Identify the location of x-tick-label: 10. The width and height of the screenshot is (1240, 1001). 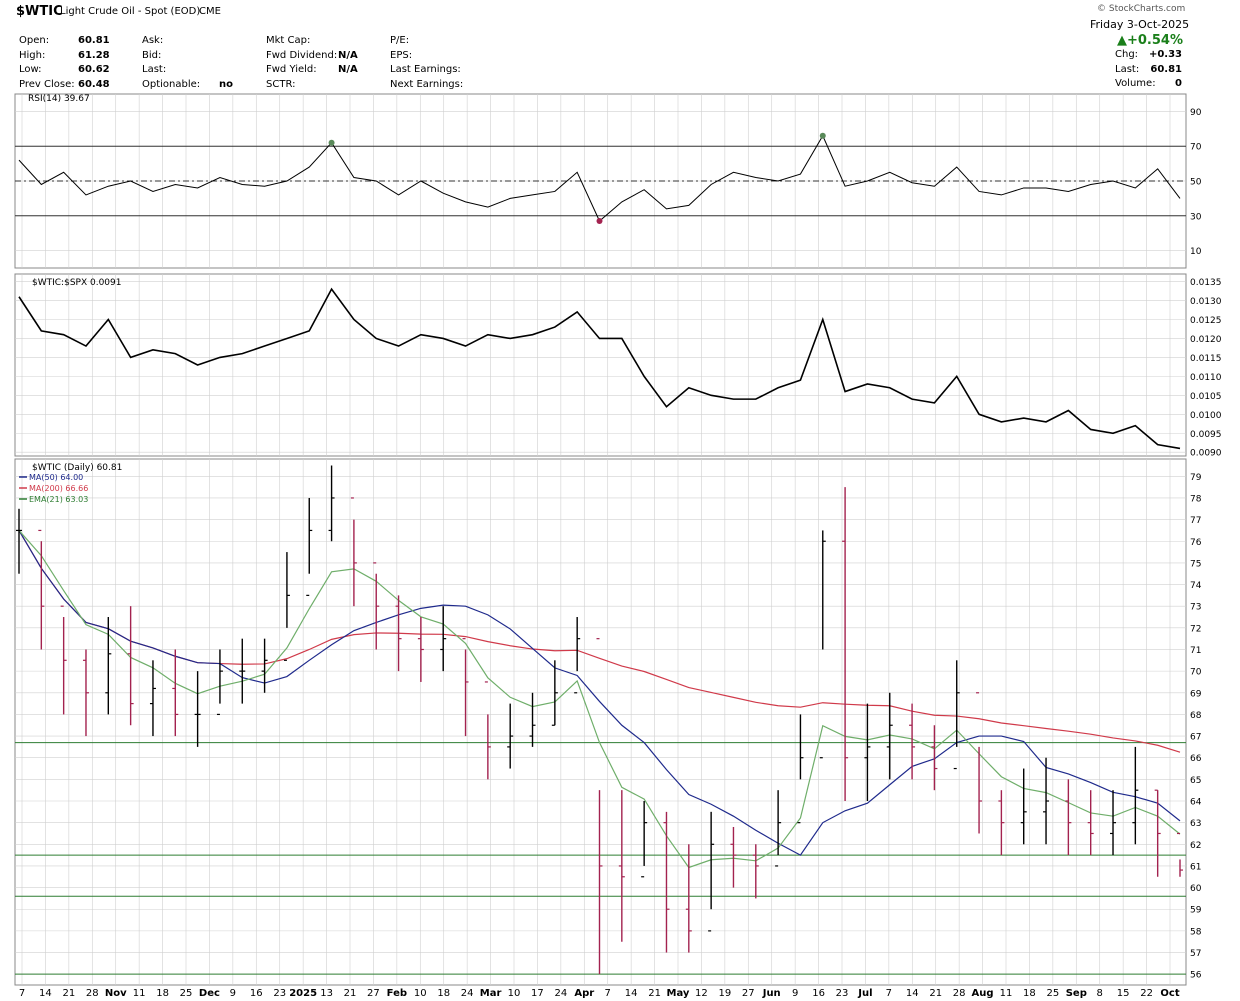
(420, 993).